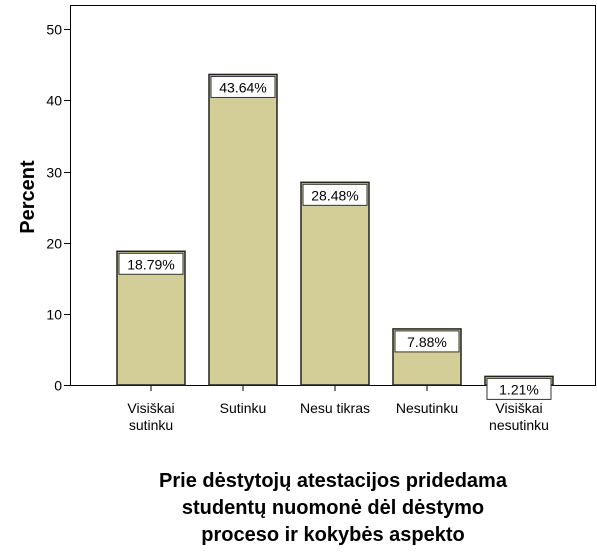 The width and height of the screenshot is (597, 555). I want to click on x-tick-label: Sutinku, so click(243, 408).